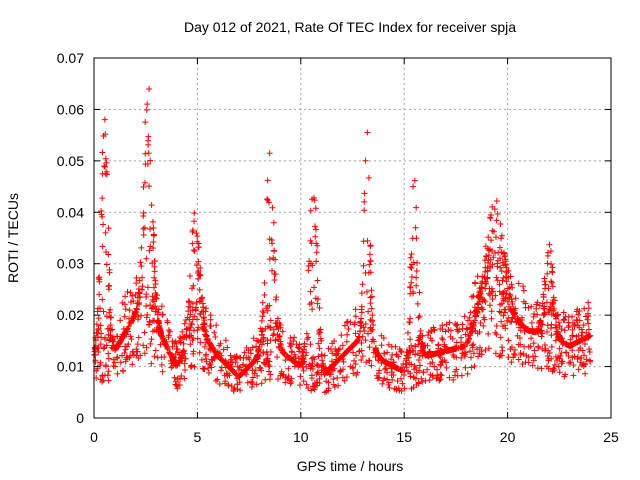 The image size is (640, 480). I want to click on y-tick-label: 0.05, so click(70, 161).